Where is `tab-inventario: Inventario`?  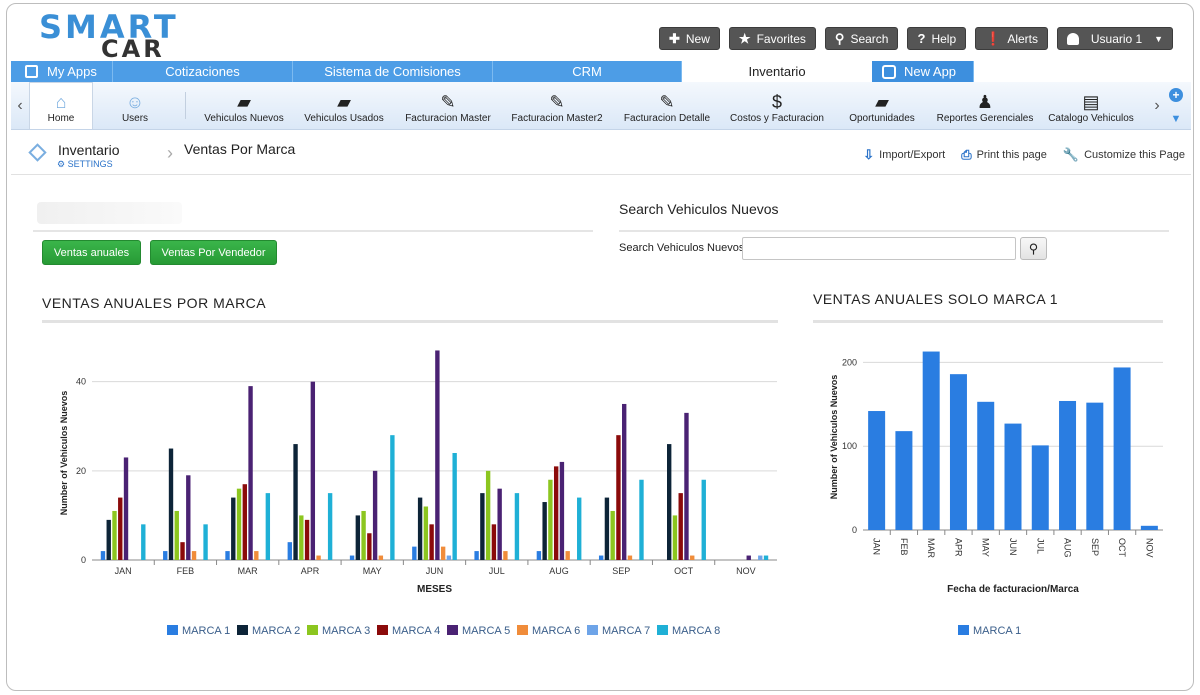
tab-inventario: Inventario is located at coordinates (777, 71).